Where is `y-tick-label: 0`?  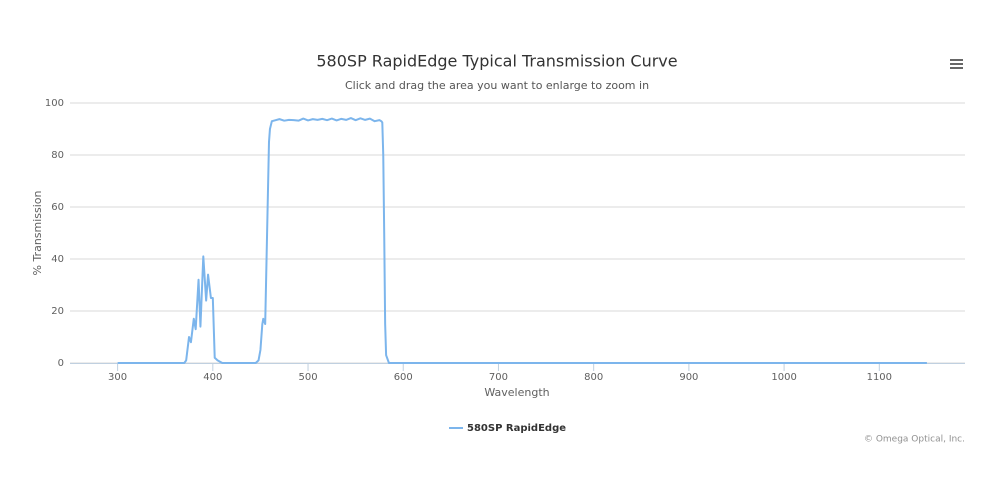 y-tick-label: 0 is located at coordinates (61, 363).